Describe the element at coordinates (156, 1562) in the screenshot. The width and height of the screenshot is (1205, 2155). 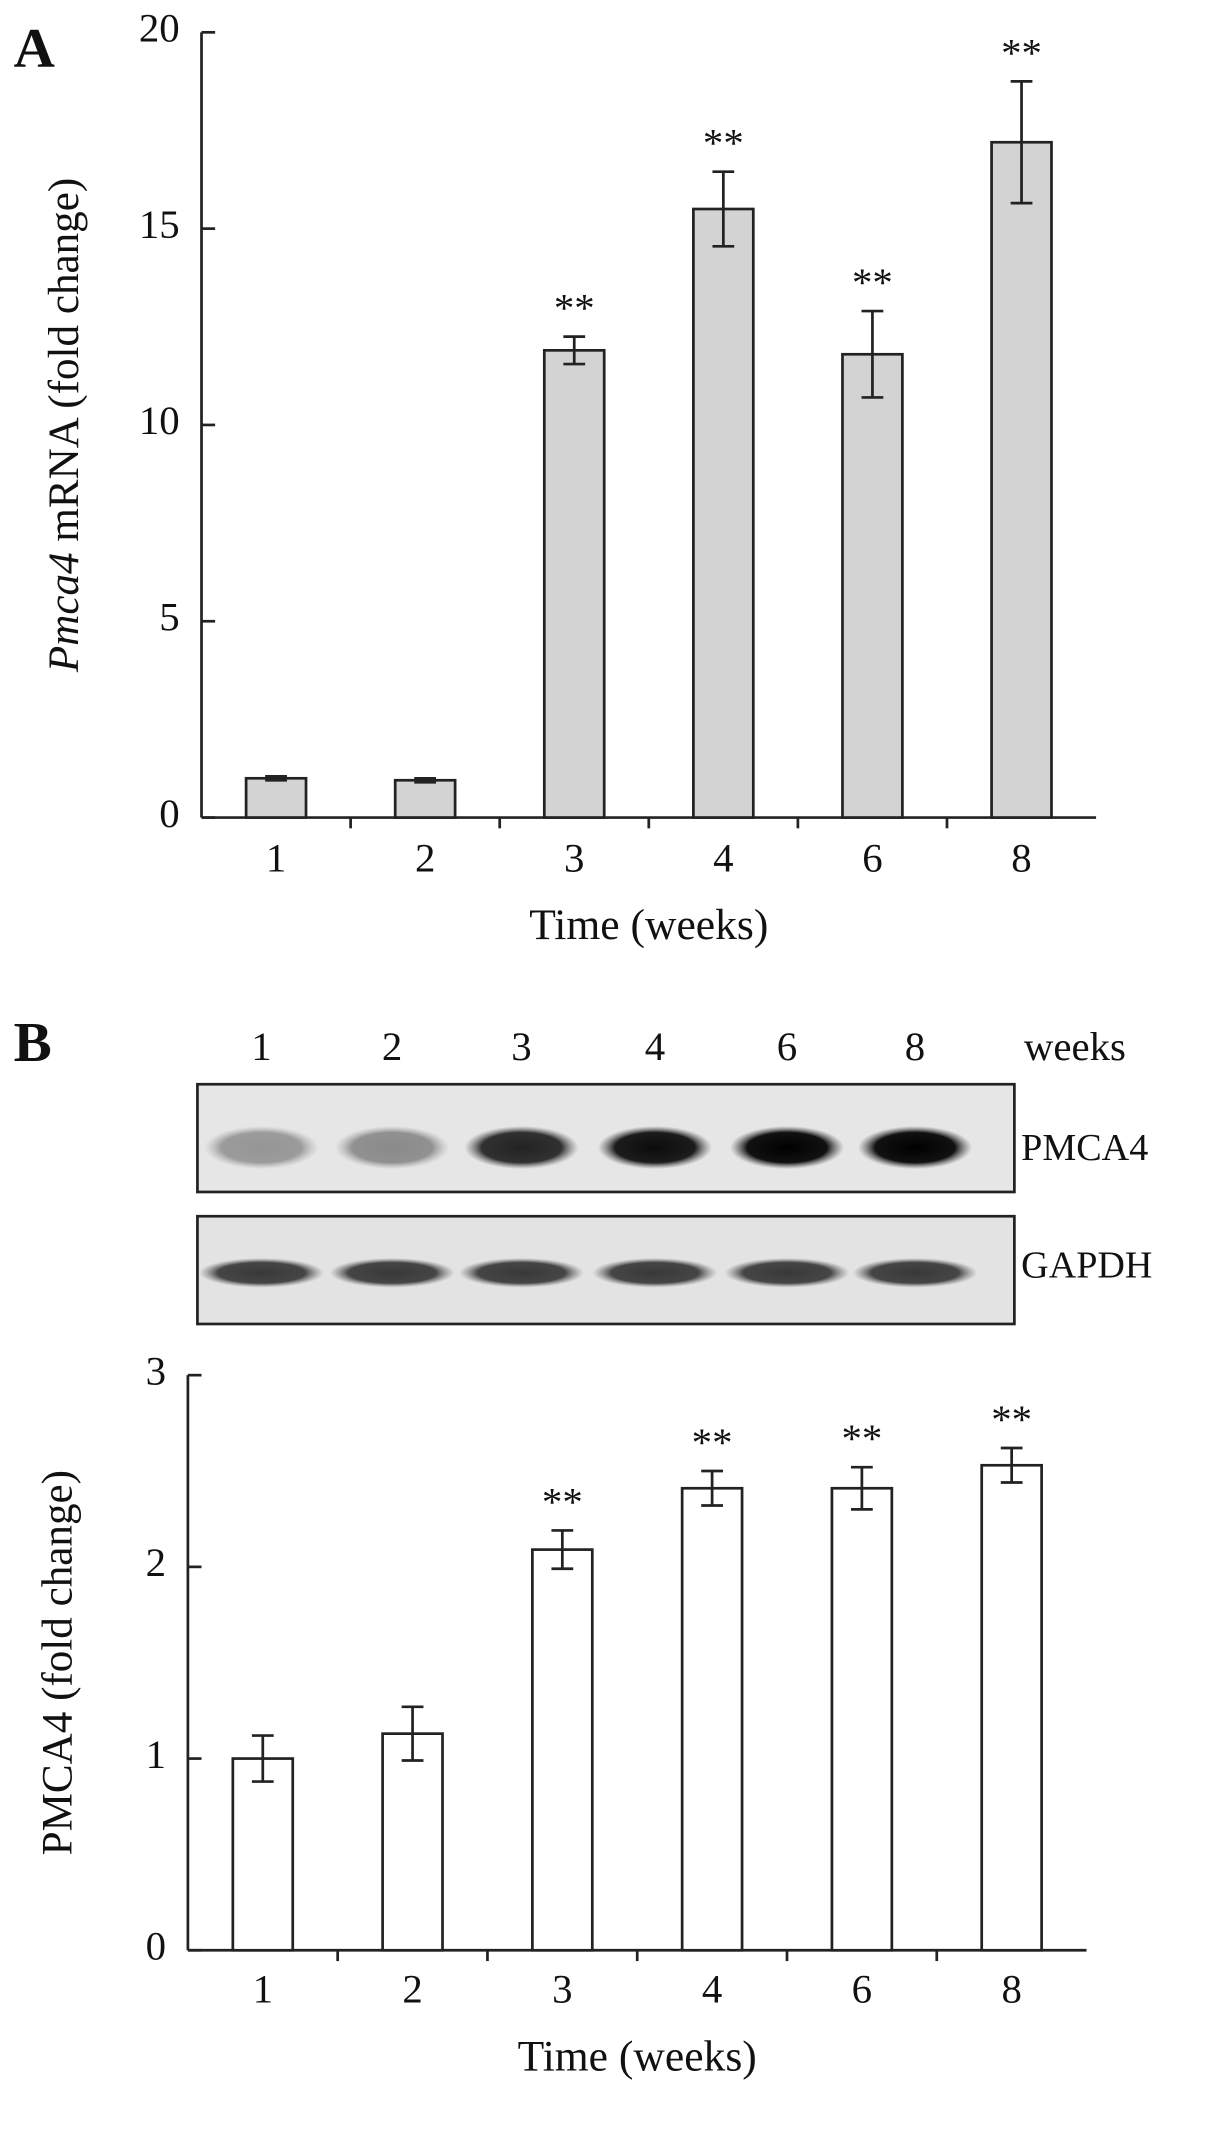
I see `y-tick-label: 2` at that location.